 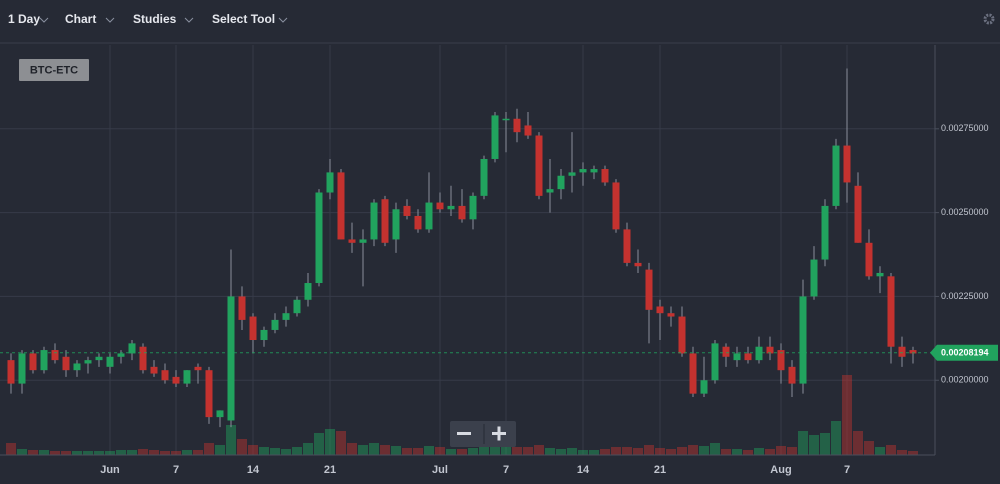 I want to click on symbol-badge, so click(x=54, y=70).